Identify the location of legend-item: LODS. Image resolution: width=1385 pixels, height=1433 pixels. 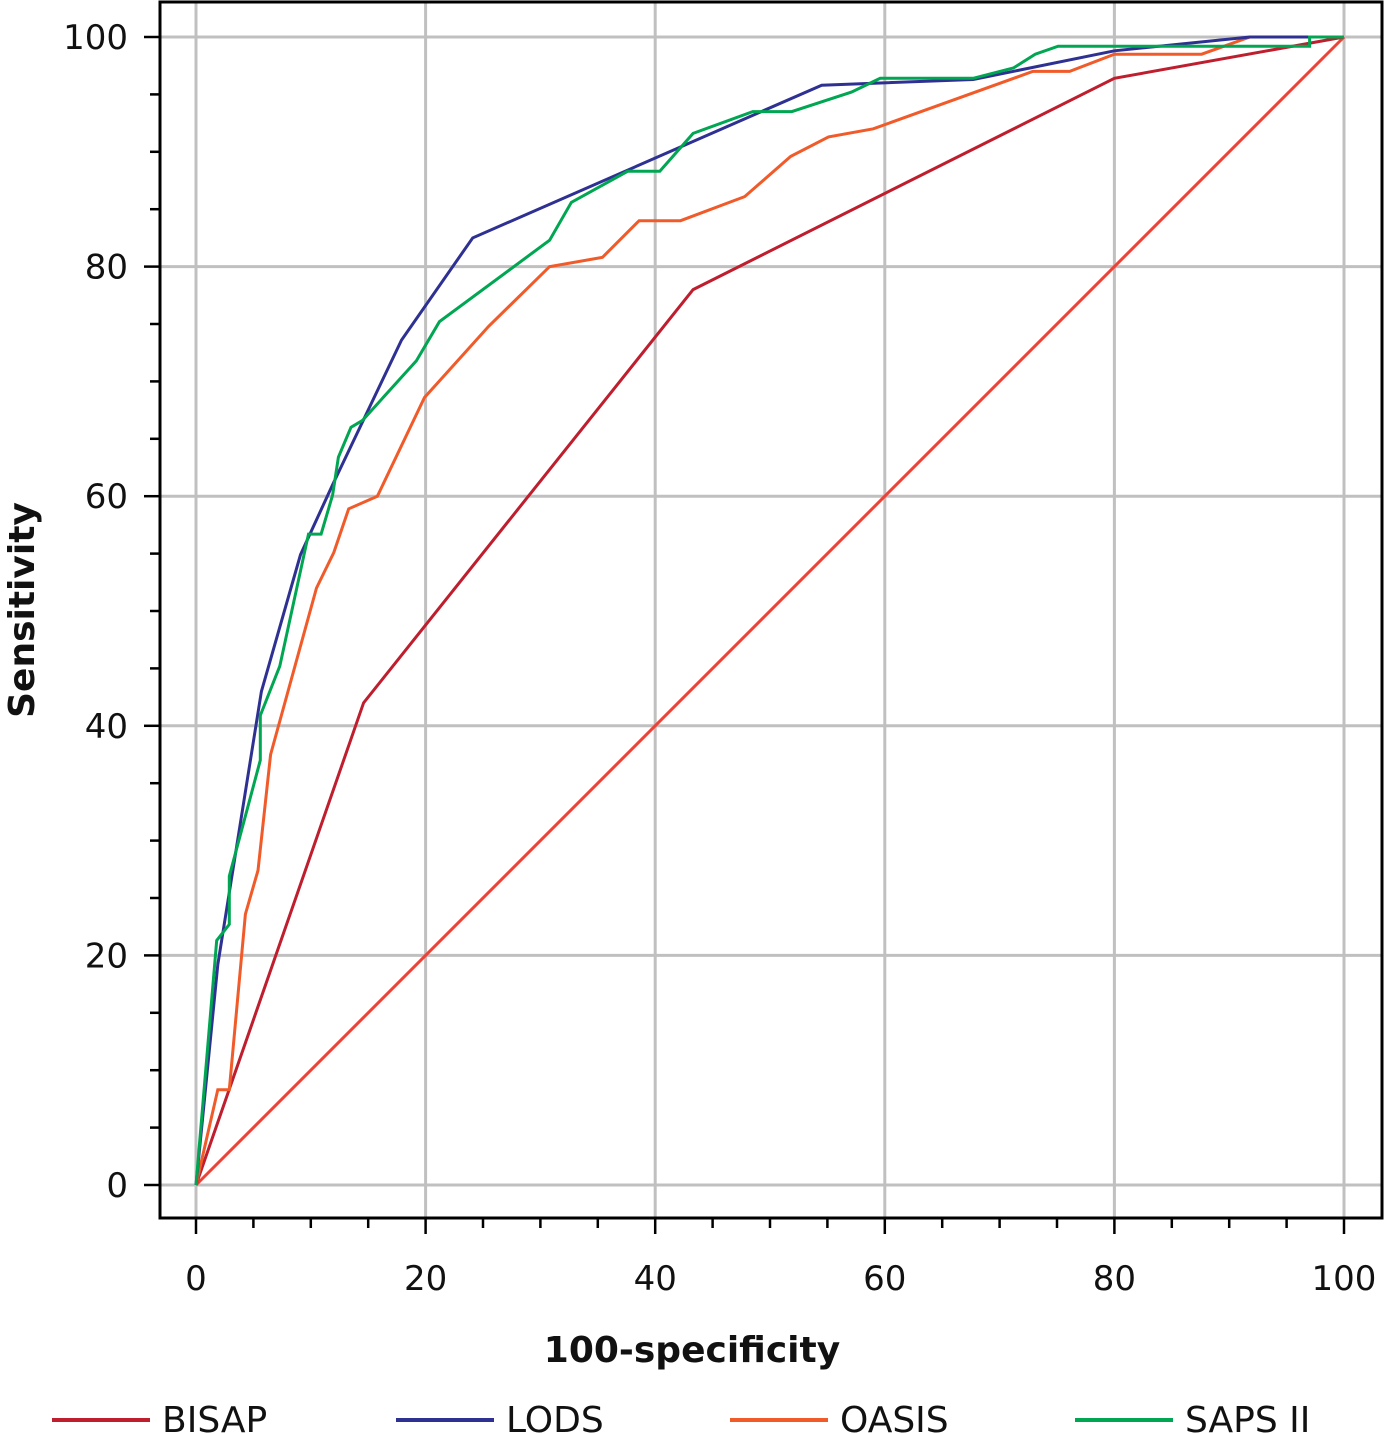
(500, 1416).